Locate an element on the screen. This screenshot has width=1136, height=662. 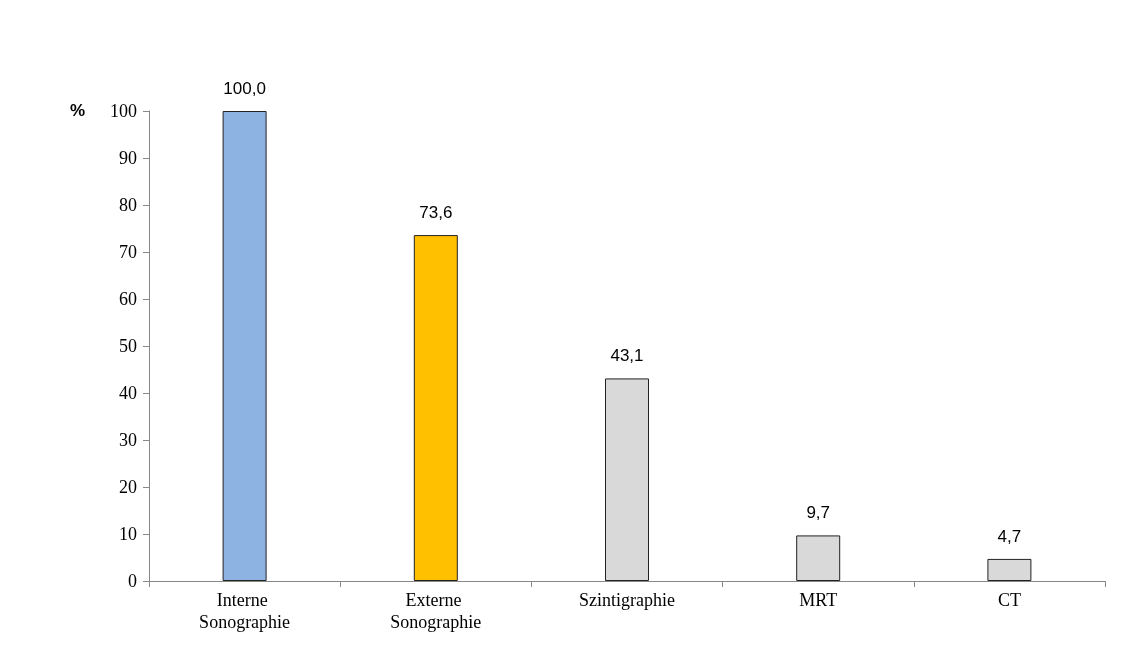
data-label: 9,7 is located at coordinates (818, 513).